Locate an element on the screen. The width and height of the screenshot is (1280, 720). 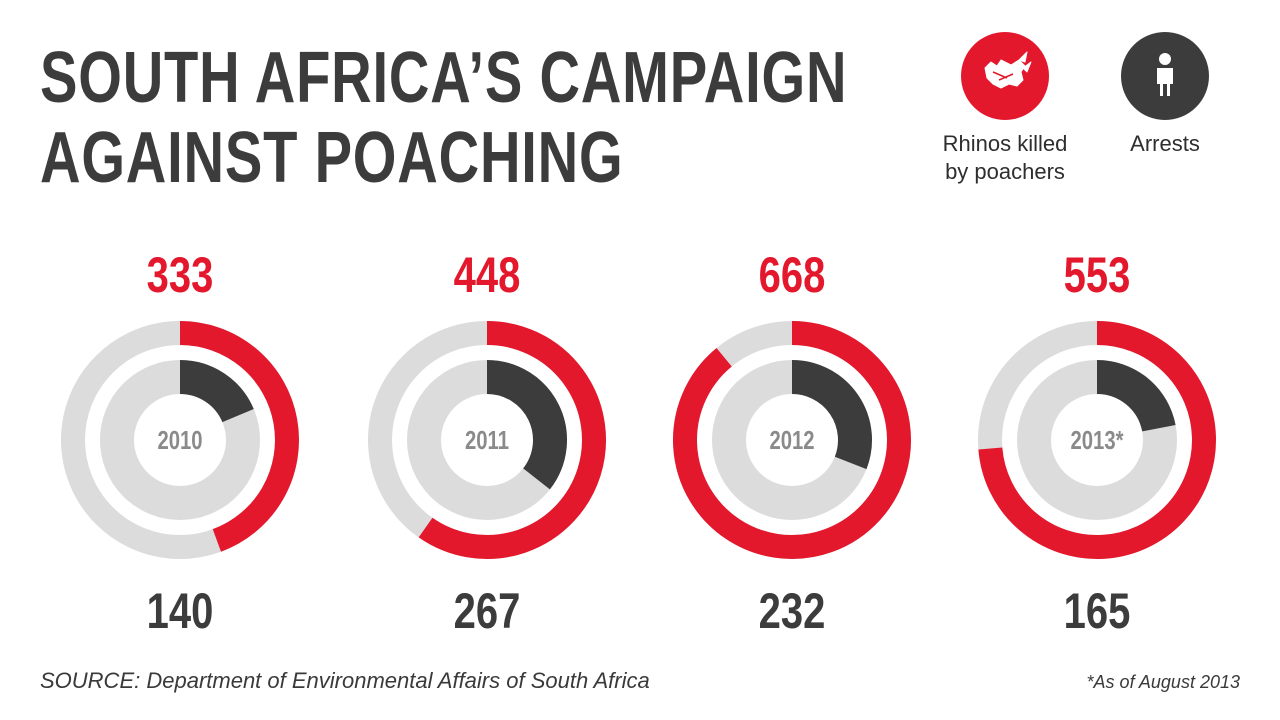
year-label: 2010 is located at coordinates (179, 440).